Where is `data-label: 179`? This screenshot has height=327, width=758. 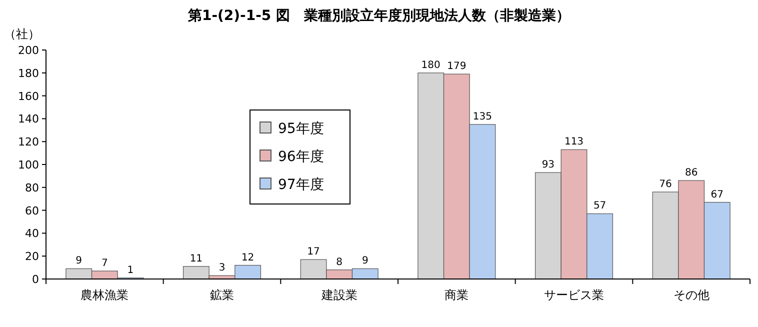 data-label: 179 is located at coordinates (456, 66).